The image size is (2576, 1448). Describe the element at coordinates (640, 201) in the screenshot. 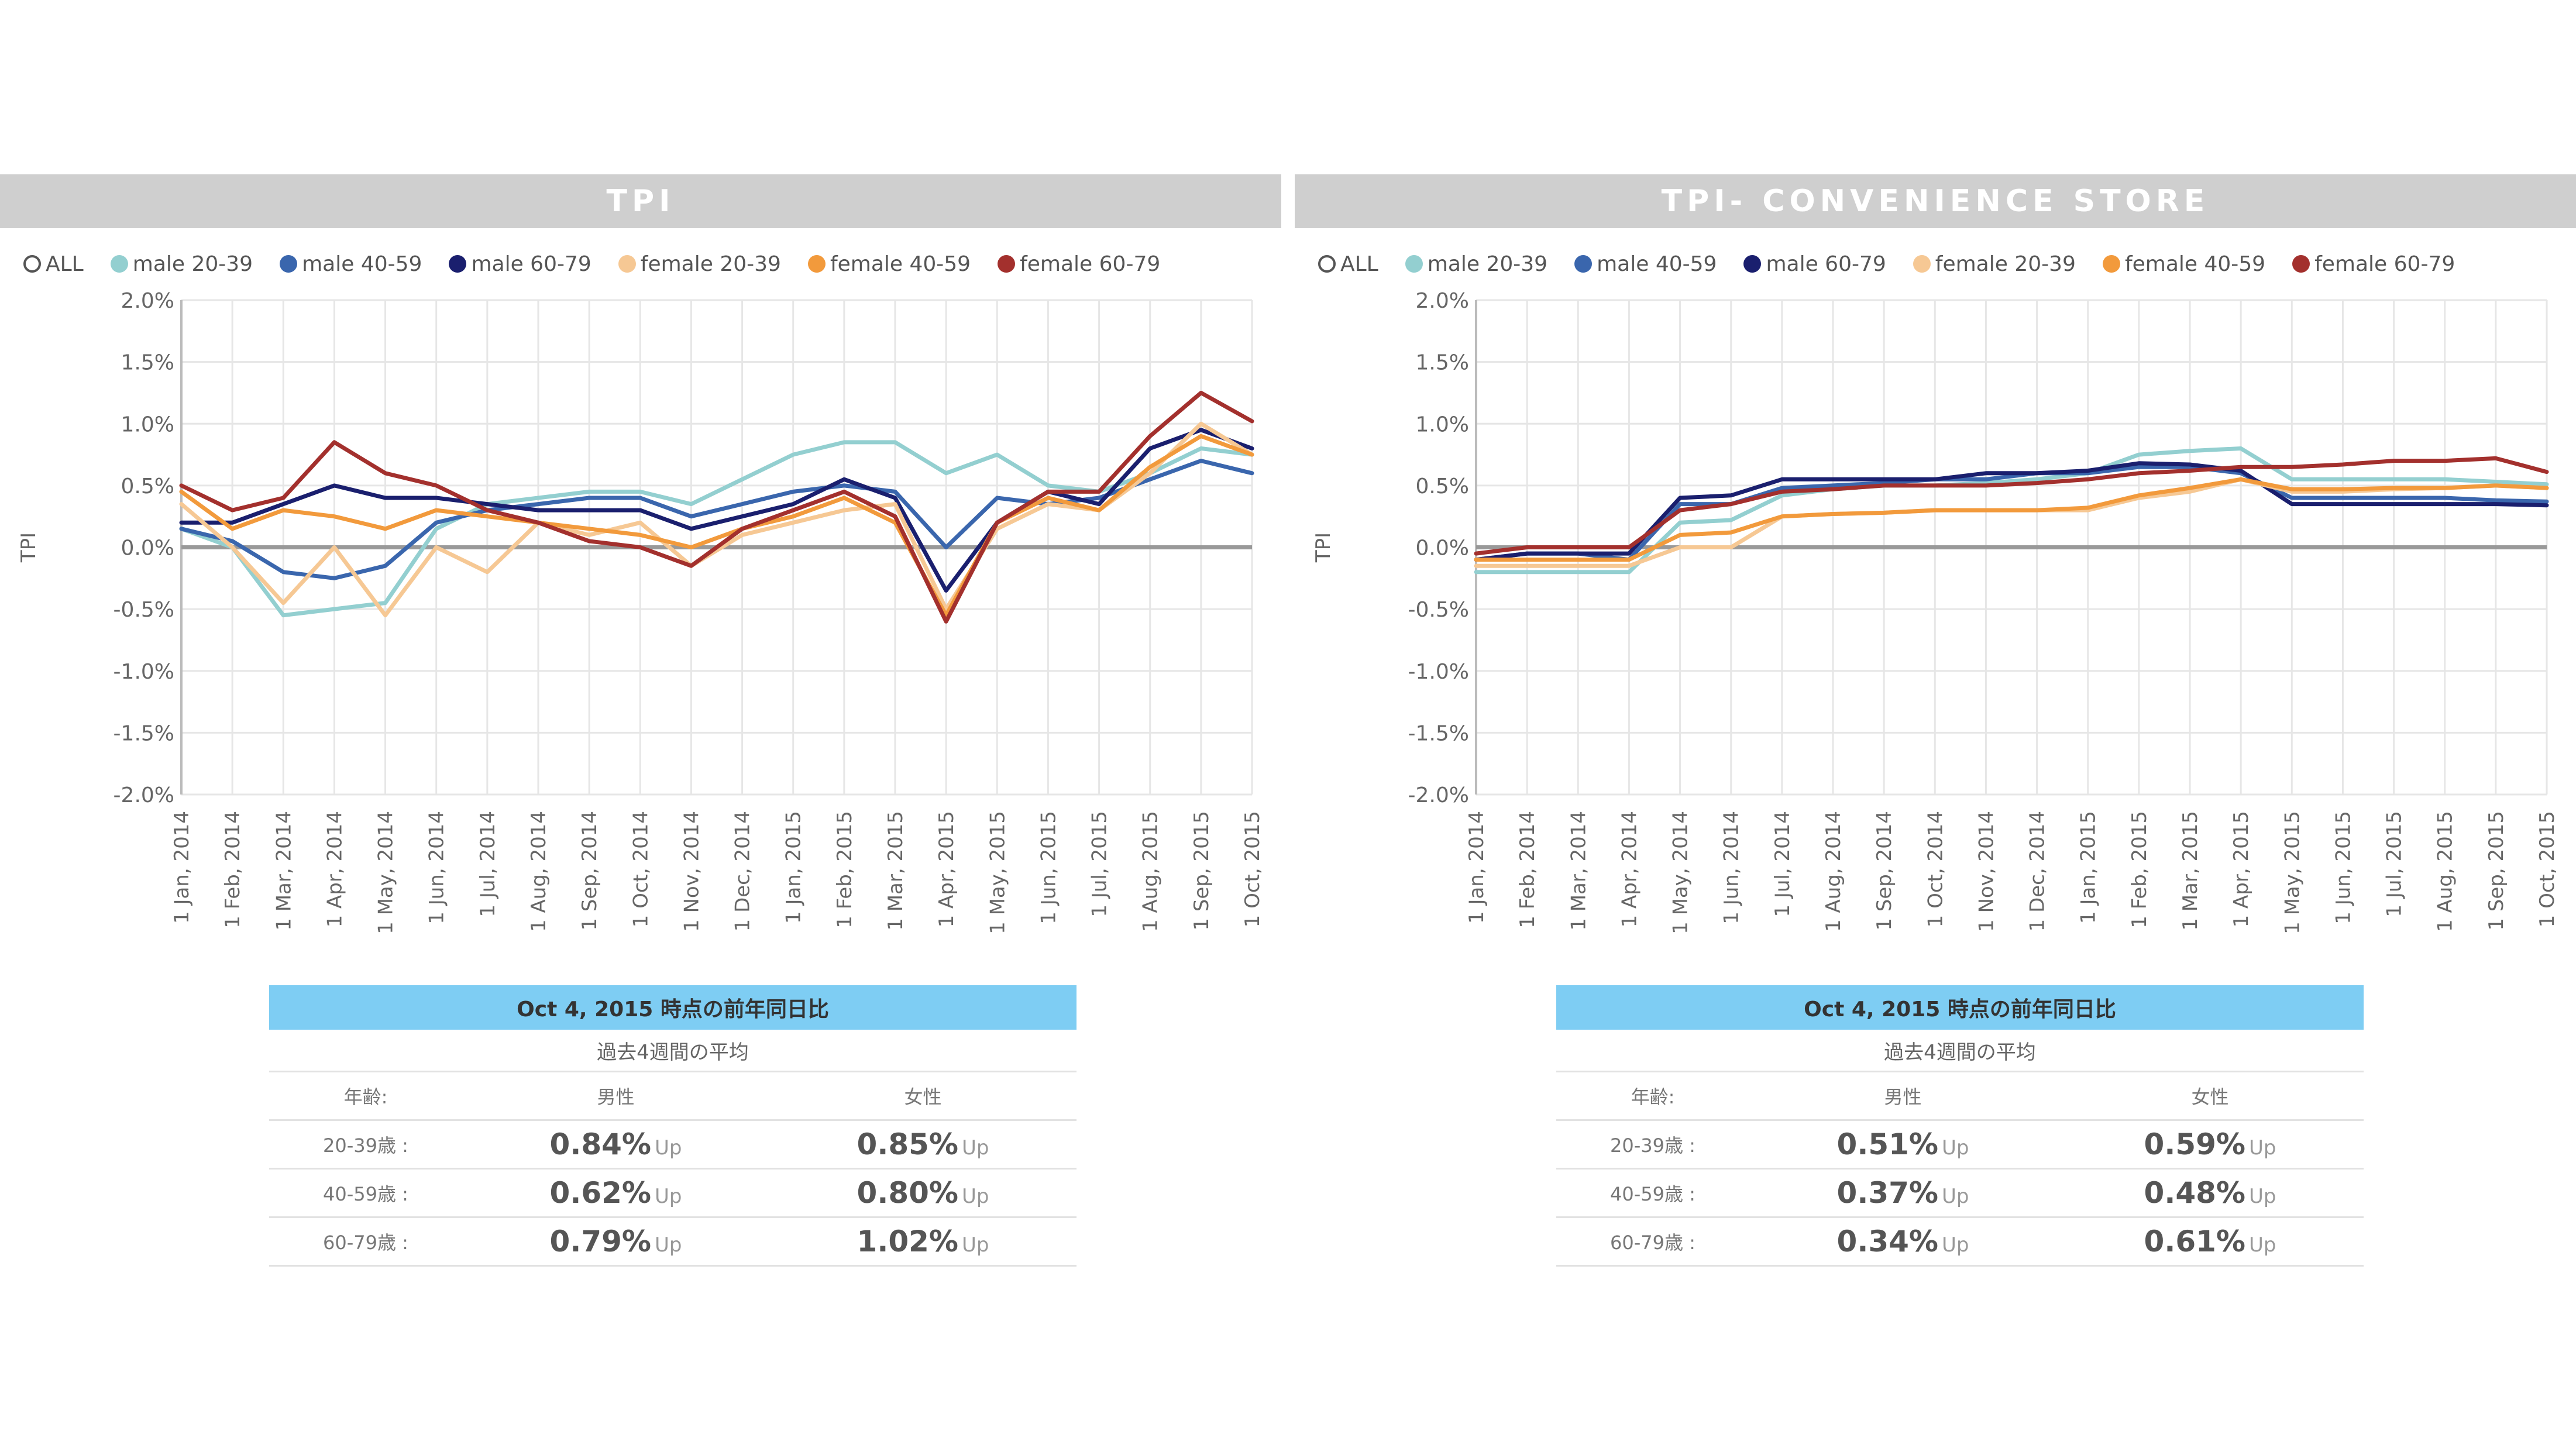

I see `chart-title: TPI` at that location.